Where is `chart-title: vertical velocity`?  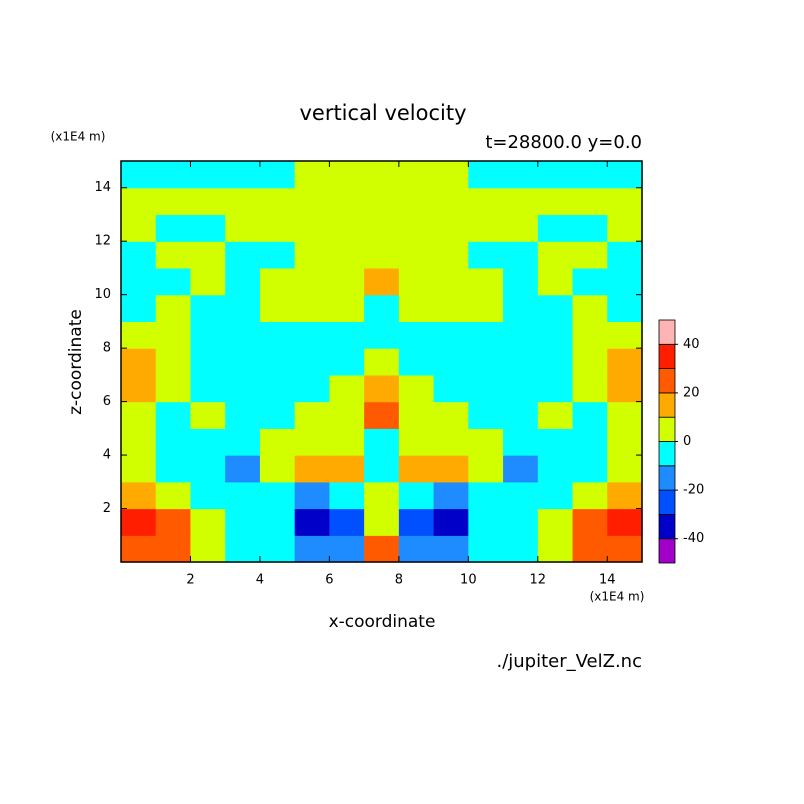 chart-title: vertical velocity is located at coordinates (382, 113).